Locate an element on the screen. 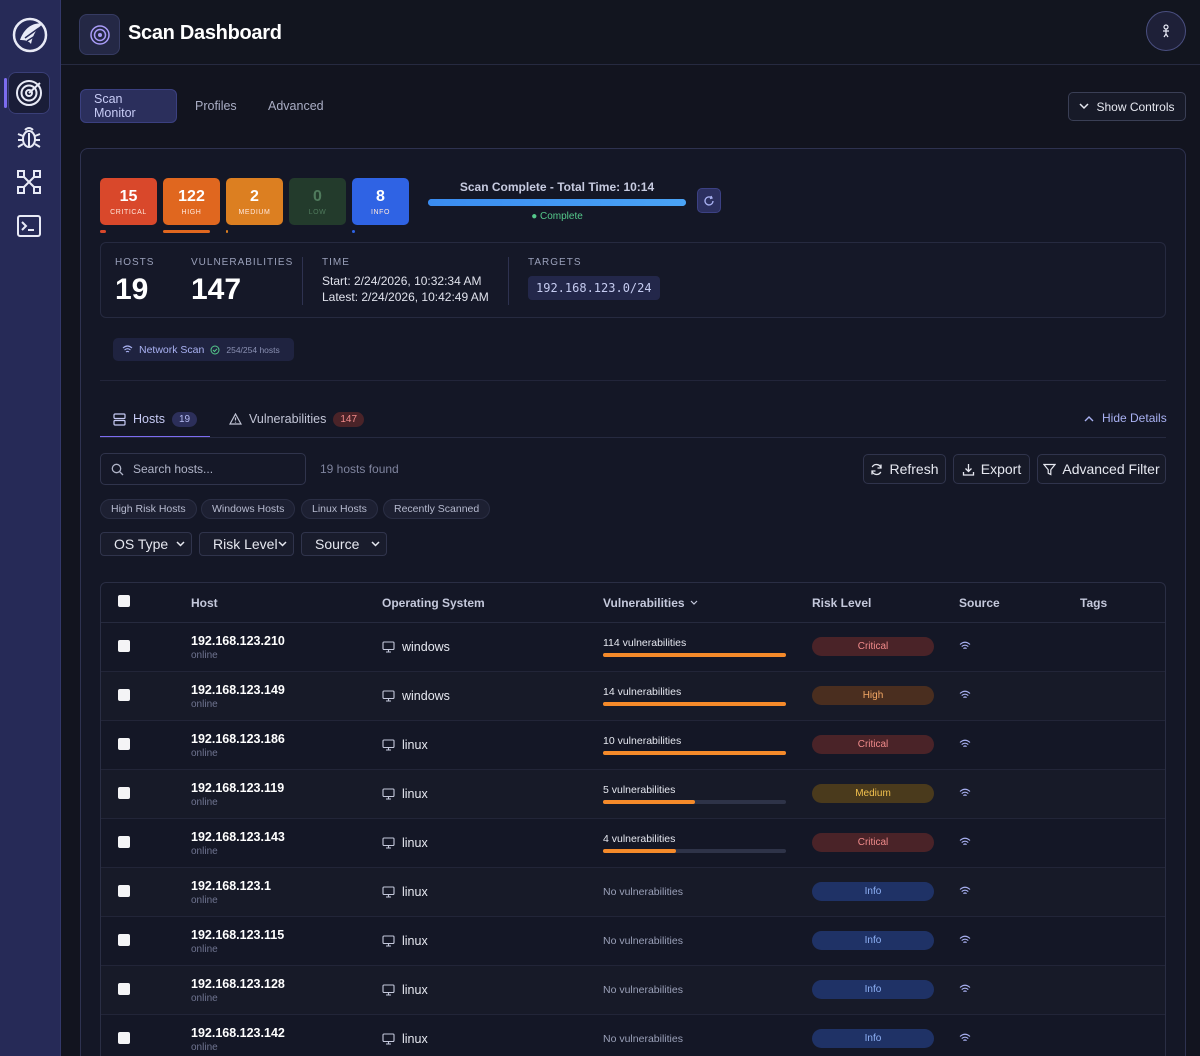 This screenshot has height=1056, width=1200. host-ip: 192.168.123.128 is located at coordinates (238, 984).